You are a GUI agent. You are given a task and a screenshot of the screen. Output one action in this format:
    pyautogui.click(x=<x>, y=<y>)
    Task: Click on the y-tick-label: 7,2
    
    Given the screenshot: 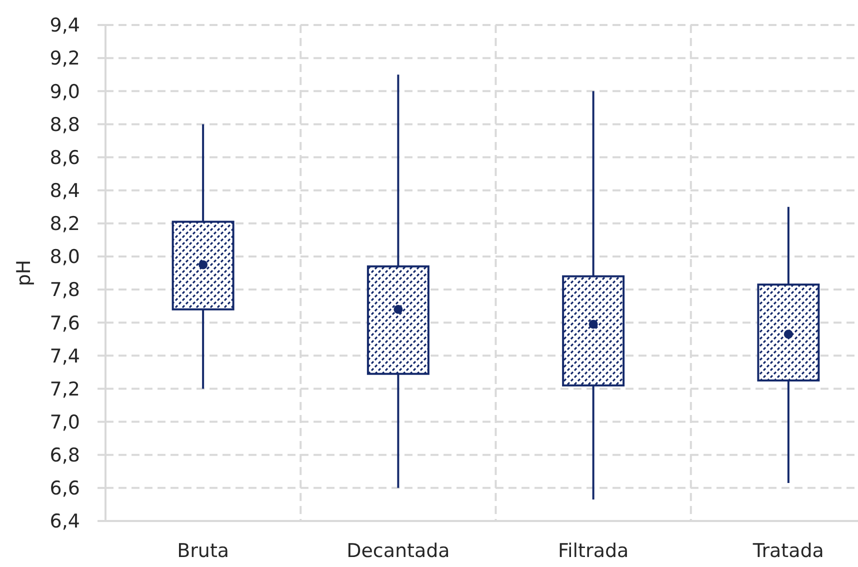 What is the action you would take?
    pyautogui.click(x=65, y=389)
    